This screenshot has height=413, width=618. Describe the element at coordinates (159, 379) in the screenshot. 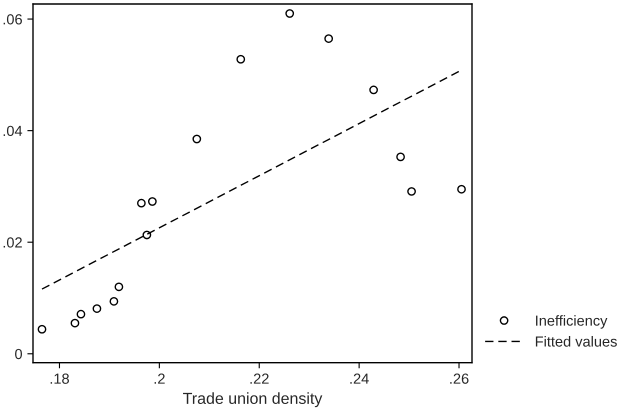

I see `x-tick-label: .2` at that location.